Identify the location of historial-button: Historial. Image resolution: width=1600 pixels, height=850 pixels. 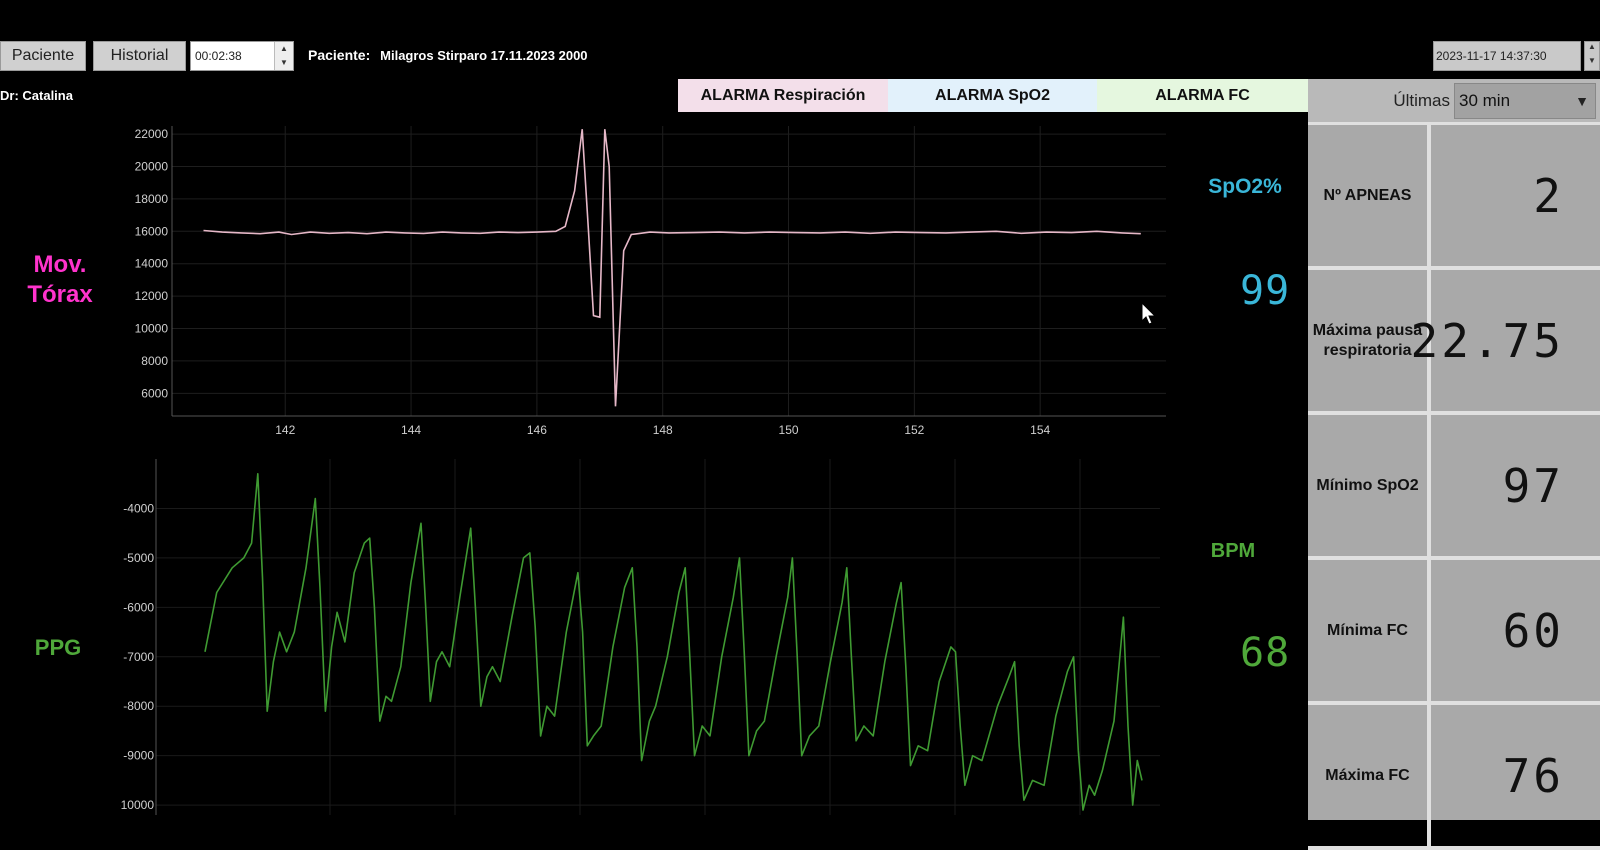
(139, 56).